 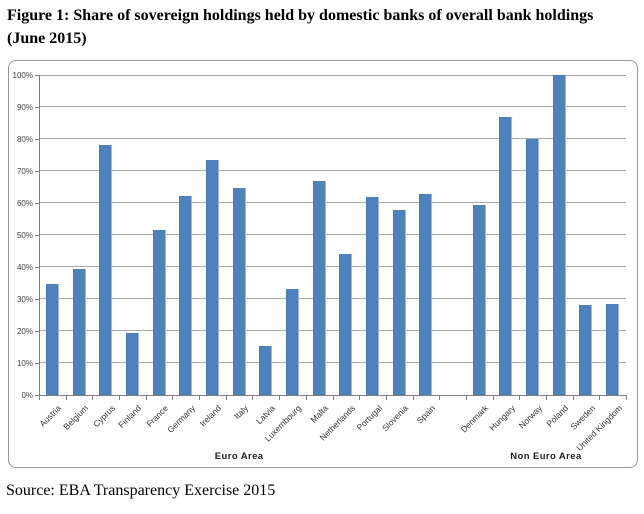 I want to click on bar-poland, so click(x=559, y=235).